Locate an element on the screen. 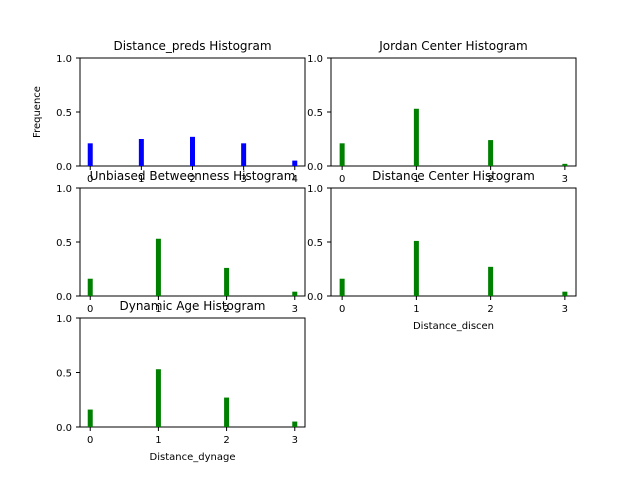  chart-title: Distance Center Histogram is located at coordinates (453, 176).